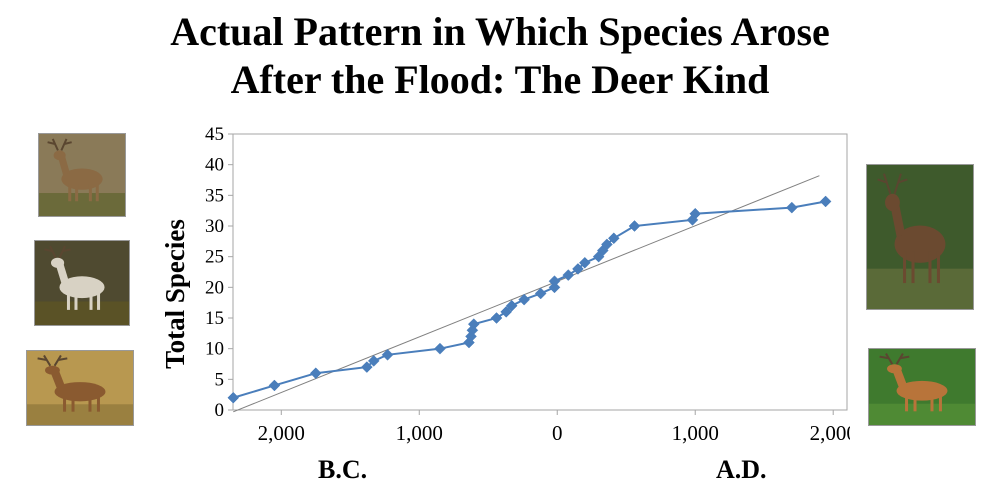 The height and width of the screenshot is (500, 1000). I want to click on y-tick-label: 15, so click(214, 318).